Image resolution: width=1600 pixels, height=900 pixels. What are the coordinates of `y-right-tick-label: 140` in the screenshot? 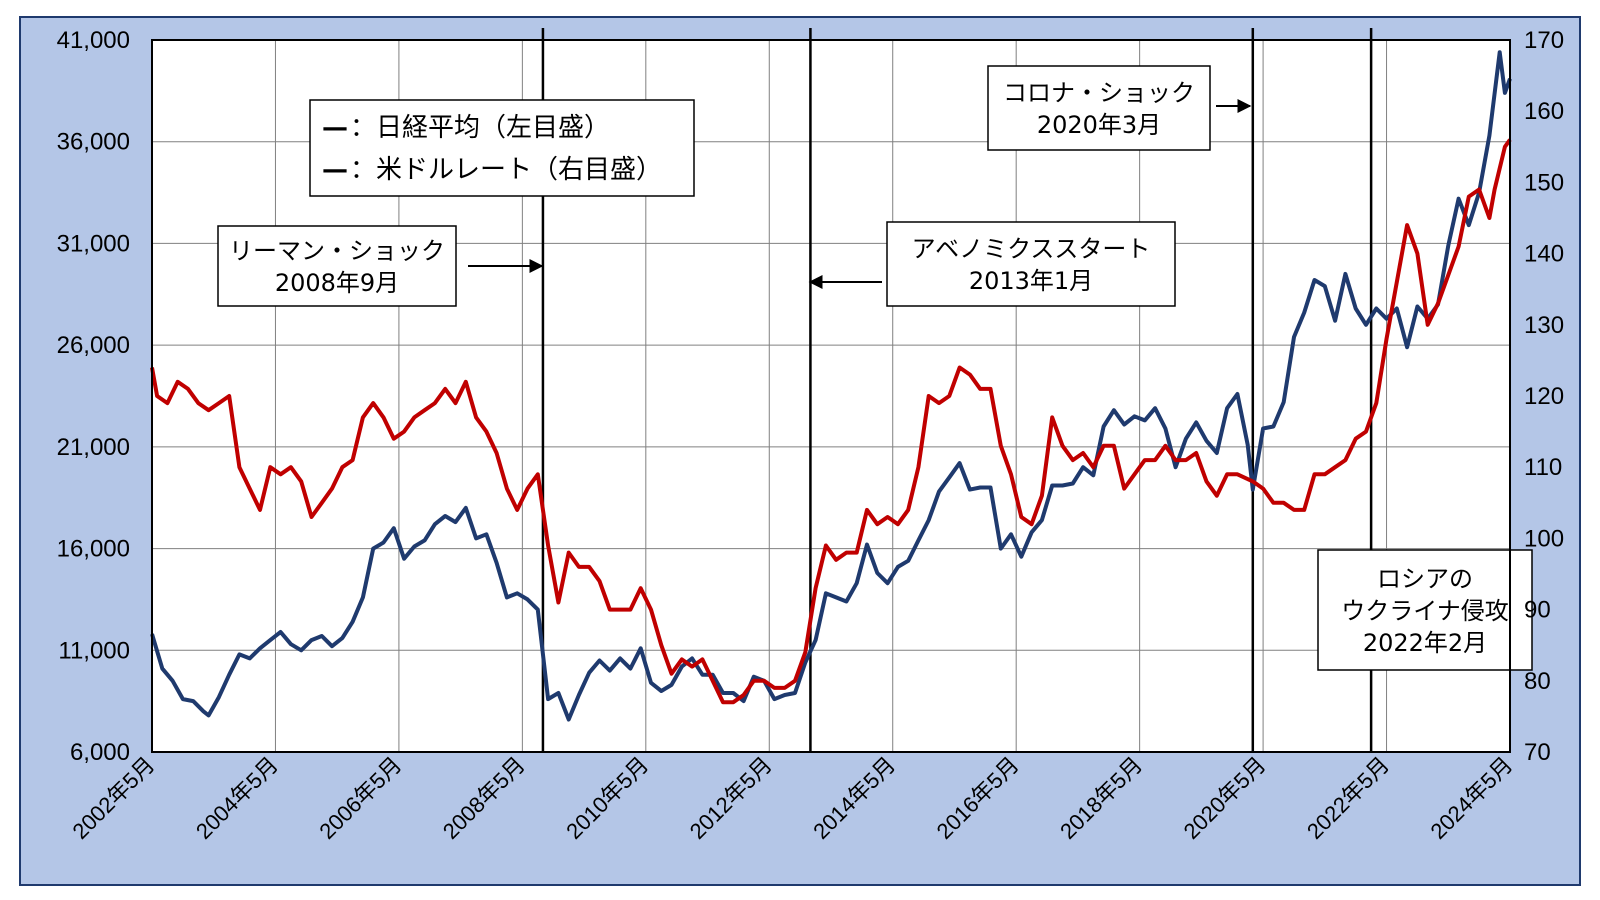 It's located at (1544, 254).